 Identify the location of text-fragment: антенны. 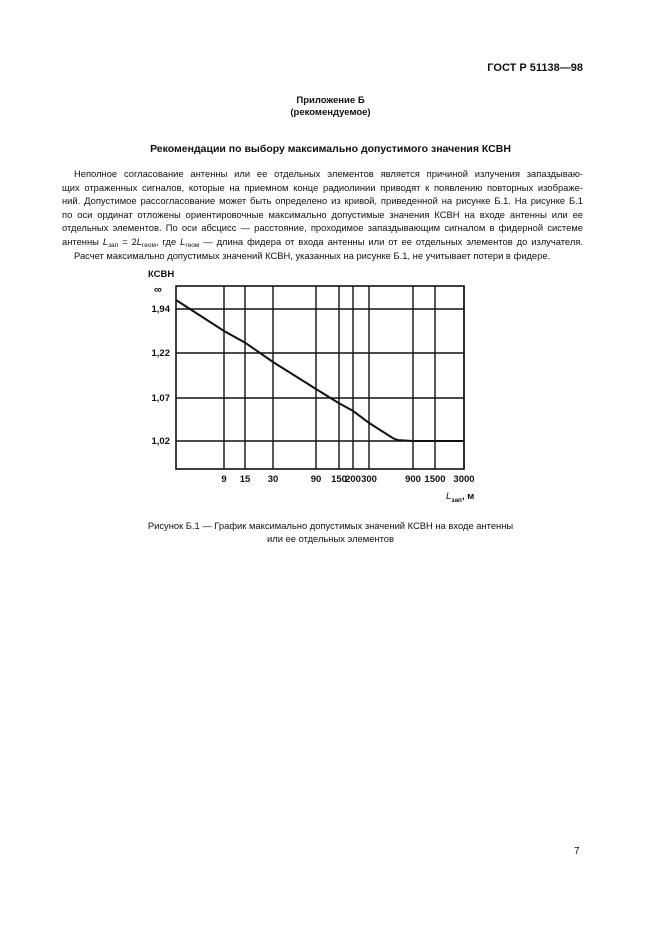
(82, 241).